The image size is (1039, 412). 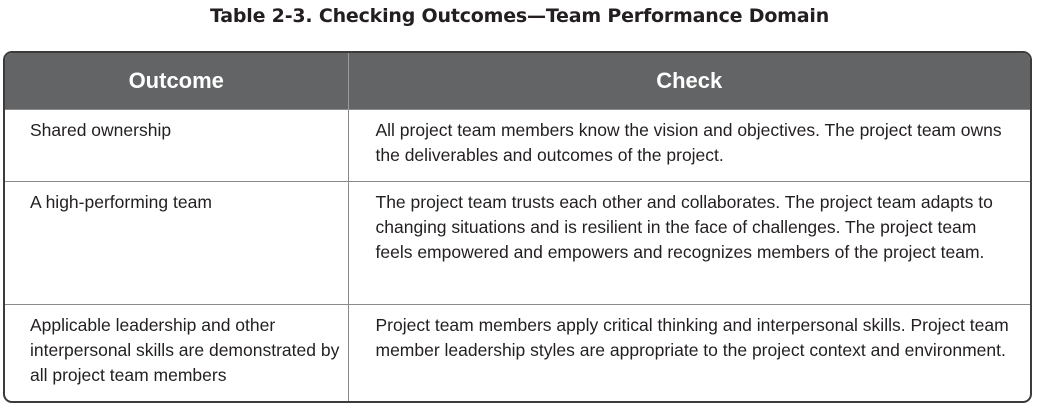 What do you see at coordinates (688, 81) in the screenshot?
I see `column-header-check: Check` at bounding box center [688, 81].